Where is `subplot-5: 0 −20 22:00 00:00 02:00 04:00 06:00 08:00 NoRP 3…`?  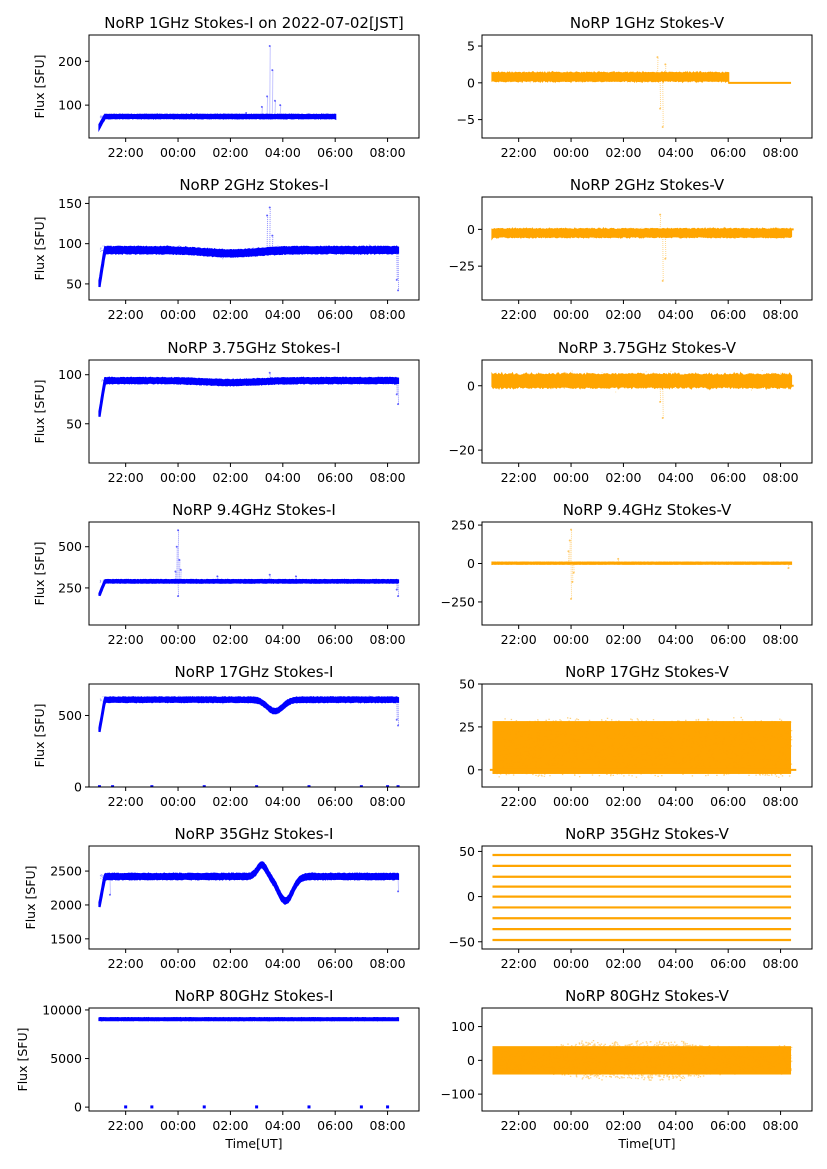 subplot-5: 0 −20 22:00 00:00 02:00 04:00 06:00 08:00 NoRP 3… is located at coordinates (631, 412).